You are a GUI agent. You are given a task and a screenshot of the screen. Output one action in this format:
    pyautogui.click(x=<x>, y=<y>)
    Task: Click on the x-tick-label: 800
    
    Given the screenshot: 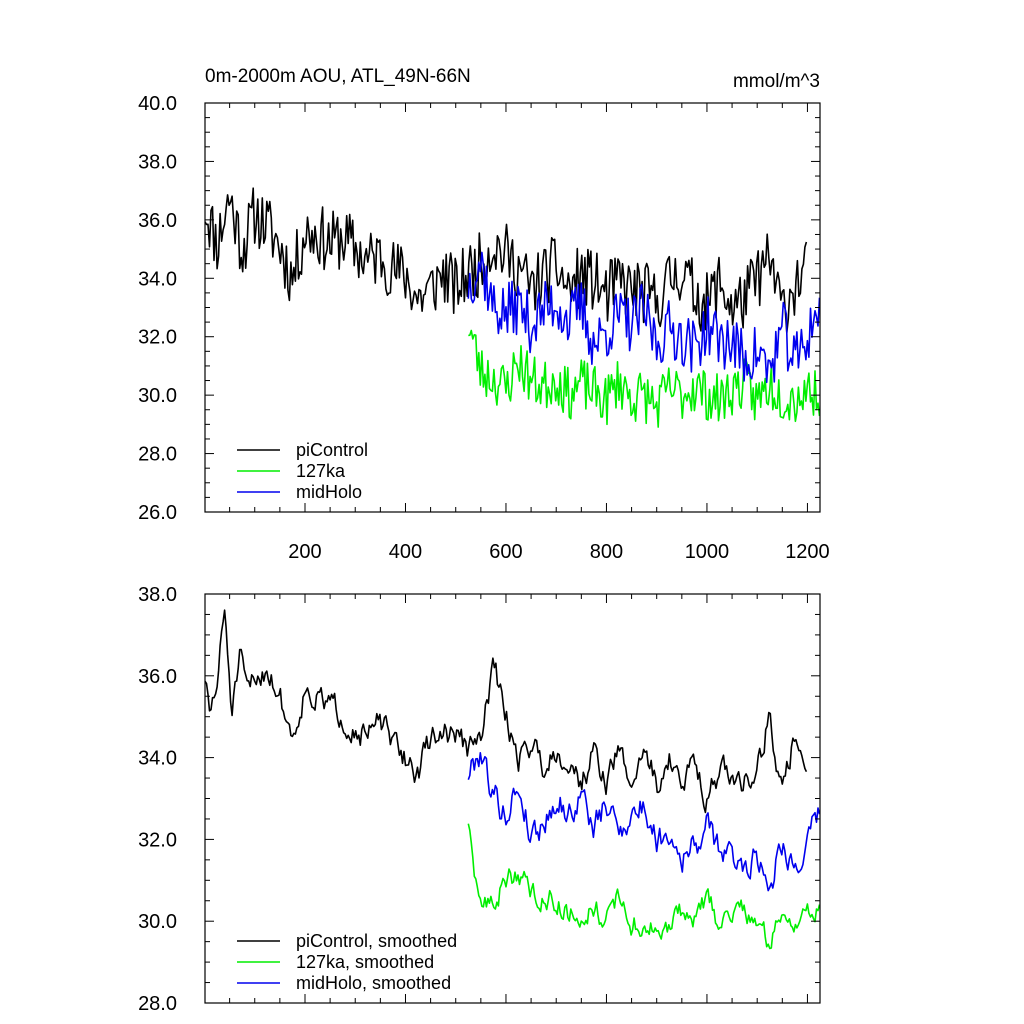 What is the action you would take?
    pyautogui.click(x=606, y=552)
    